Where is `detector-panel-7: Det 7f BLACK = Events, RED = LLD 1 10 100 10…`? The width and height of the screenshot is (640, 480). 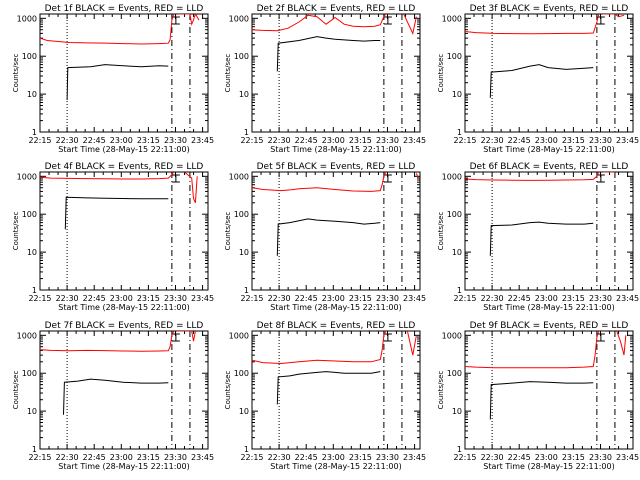 detector-panel-7: Det 7f BLACK = Events, RED = LLD 1 10 100 10… is located at coordinates (113, 396).